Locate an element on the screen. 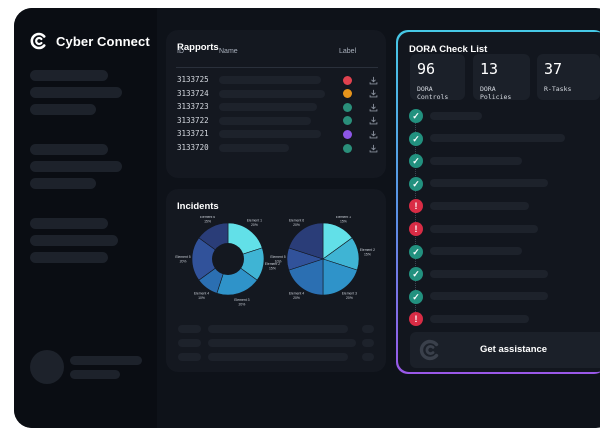 This screenshot has height=428, width=600. checklist-connector is located at coordinates (415, 216).